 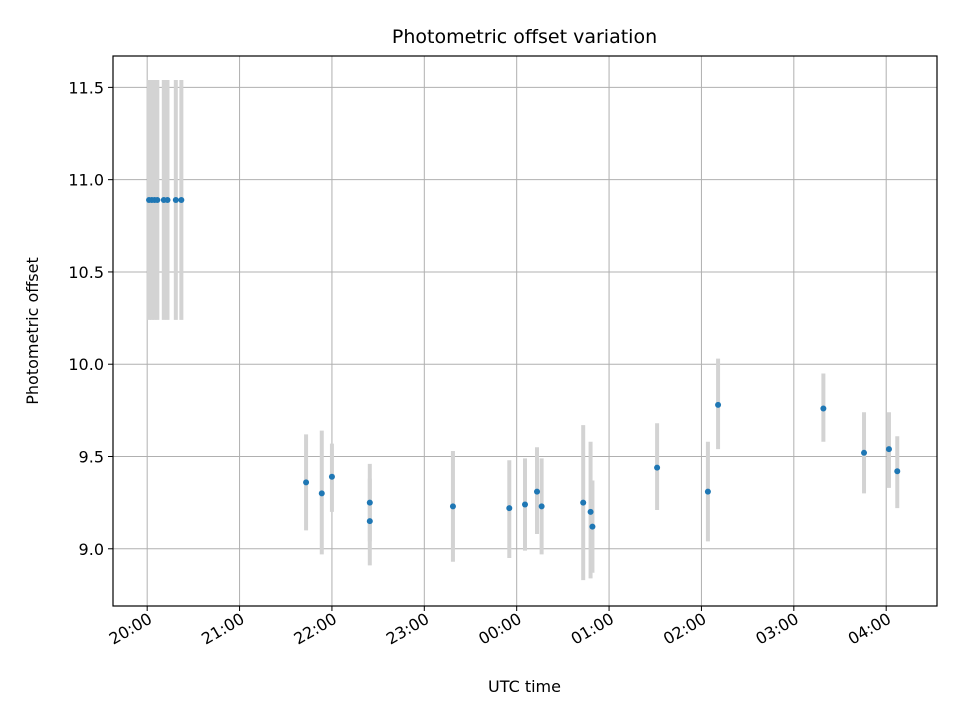 I want to click on y-tick-label: 11.5, so click(x=86, y=87).